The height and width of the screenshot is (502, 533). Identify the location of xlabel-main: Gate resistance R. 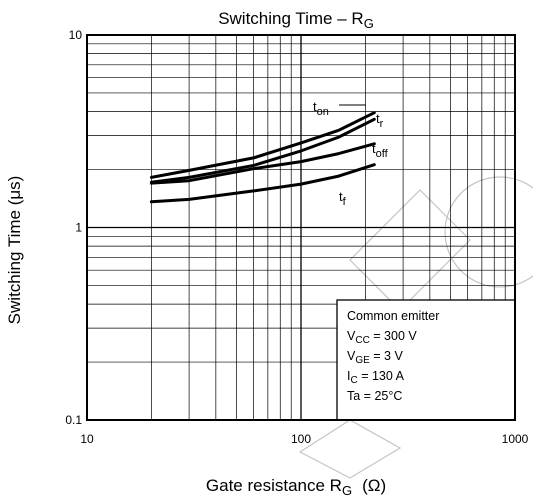
(274, 485).